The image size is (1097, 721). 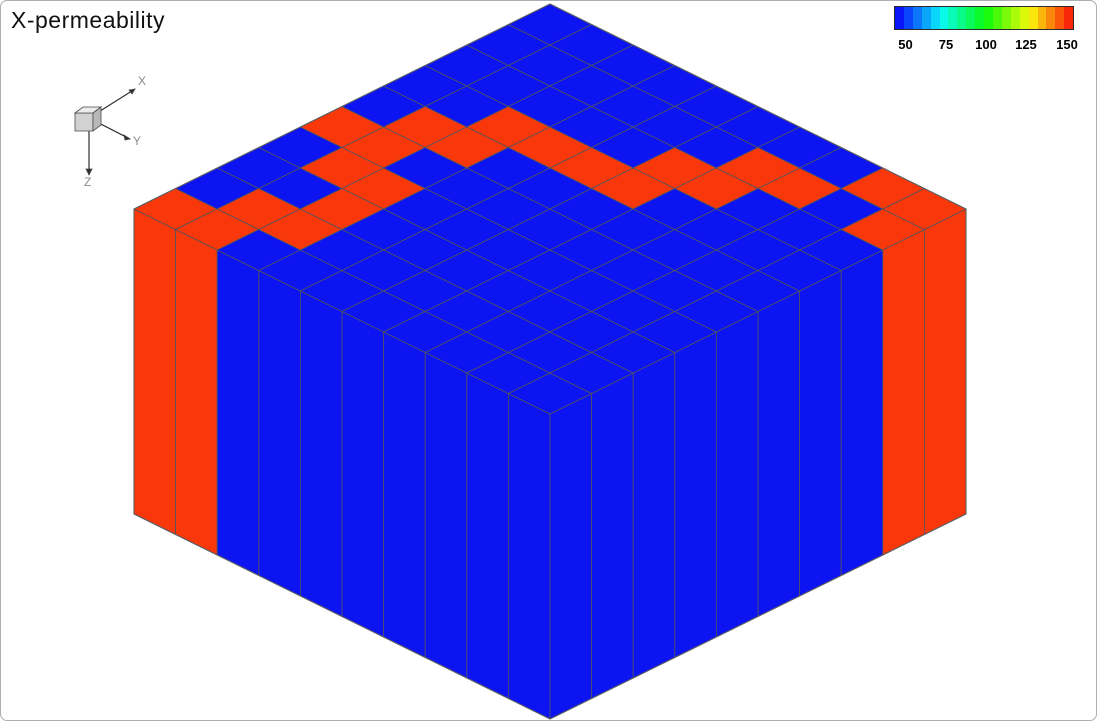 I want to click on colorbar-legend: 50 75 100 125 150, so click(x=986, y=29).